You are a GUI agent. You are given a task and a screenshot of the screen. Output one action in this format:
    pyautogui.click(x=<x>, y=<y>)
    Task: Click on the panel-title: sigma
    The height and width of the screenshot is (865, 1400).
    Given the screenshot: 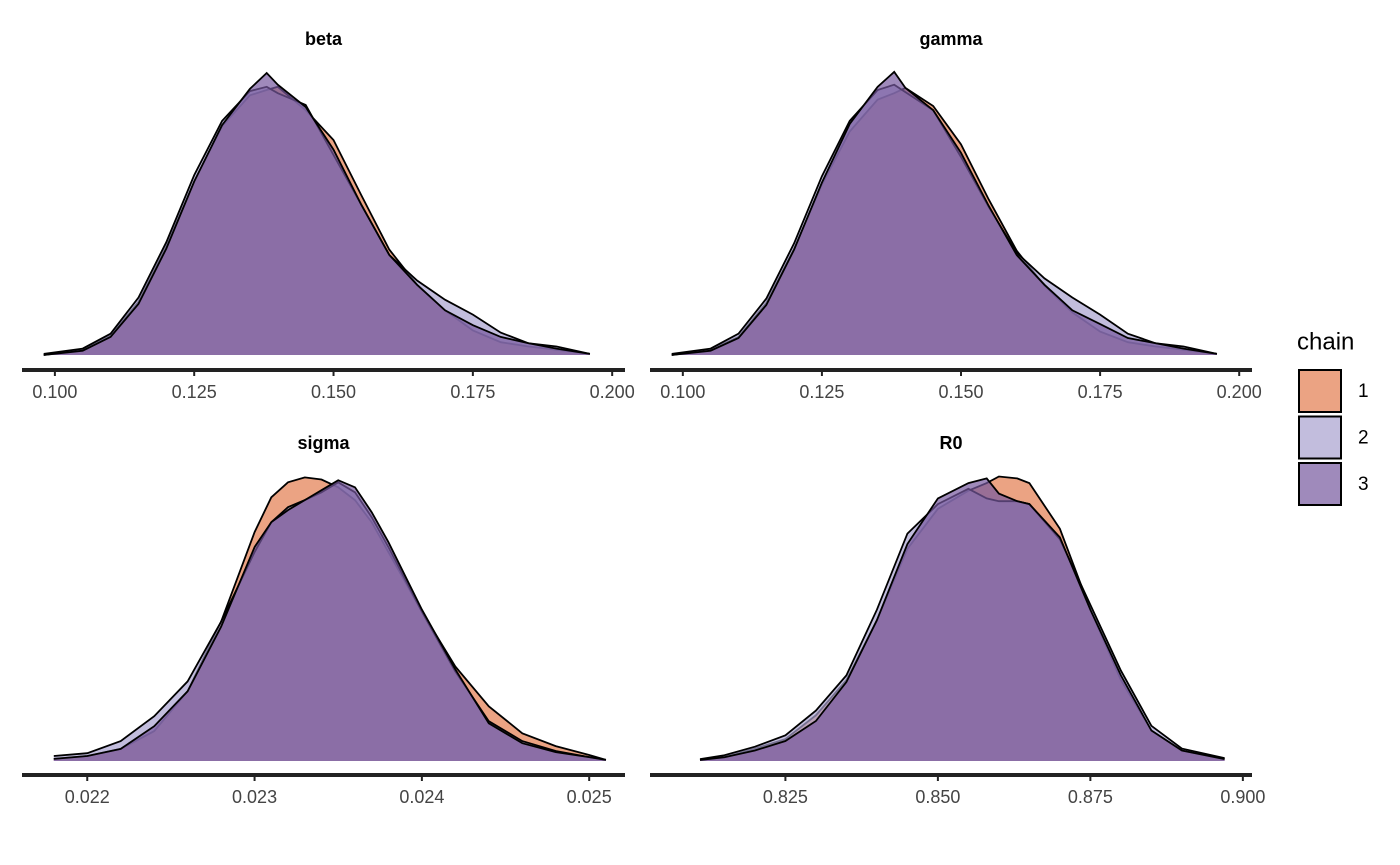 What is the action you would take?
    pyautogui.click(x=323, y=443)
    